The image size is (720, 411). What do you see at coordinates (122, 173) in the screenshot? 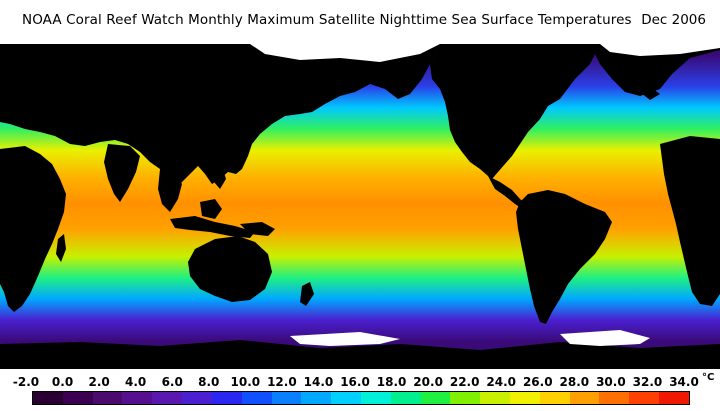
I see `landmass-india` at bounding box center [122, 173].